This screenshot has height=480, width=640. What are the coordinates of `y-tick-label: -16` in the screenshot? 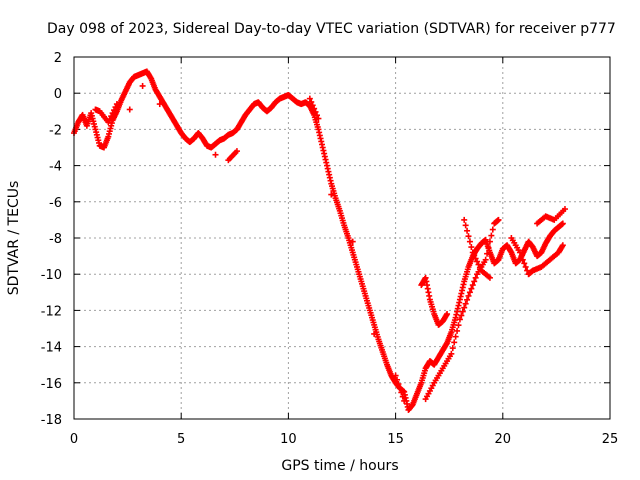 It's located at (51, 384).